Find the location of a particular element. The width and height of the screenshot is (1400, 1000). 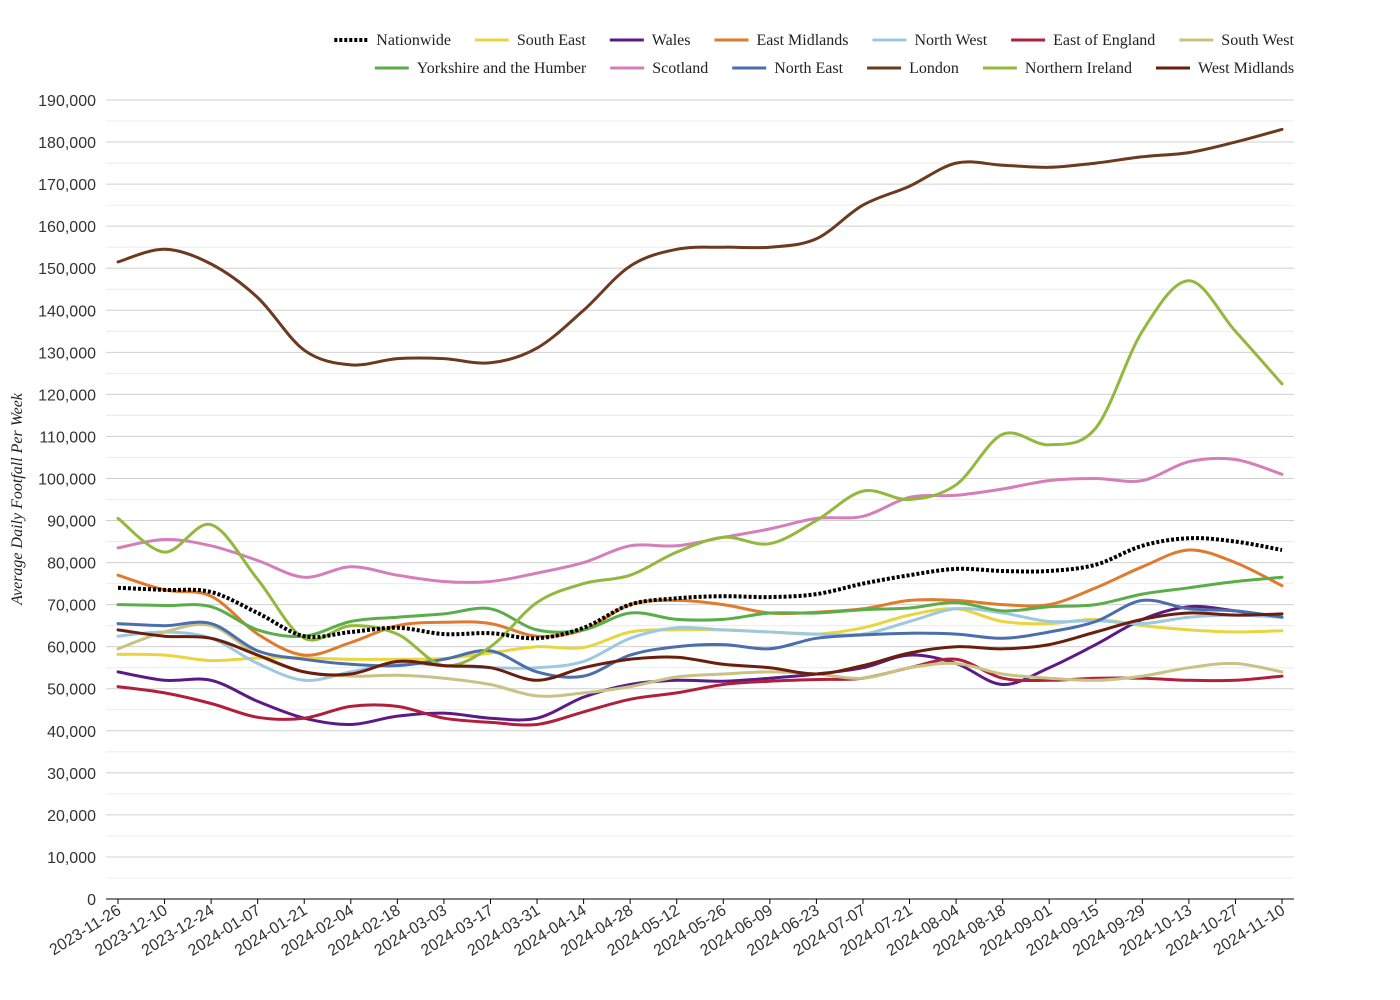

legend-label: Northern Ireland is located at coordinates (1078, 68).